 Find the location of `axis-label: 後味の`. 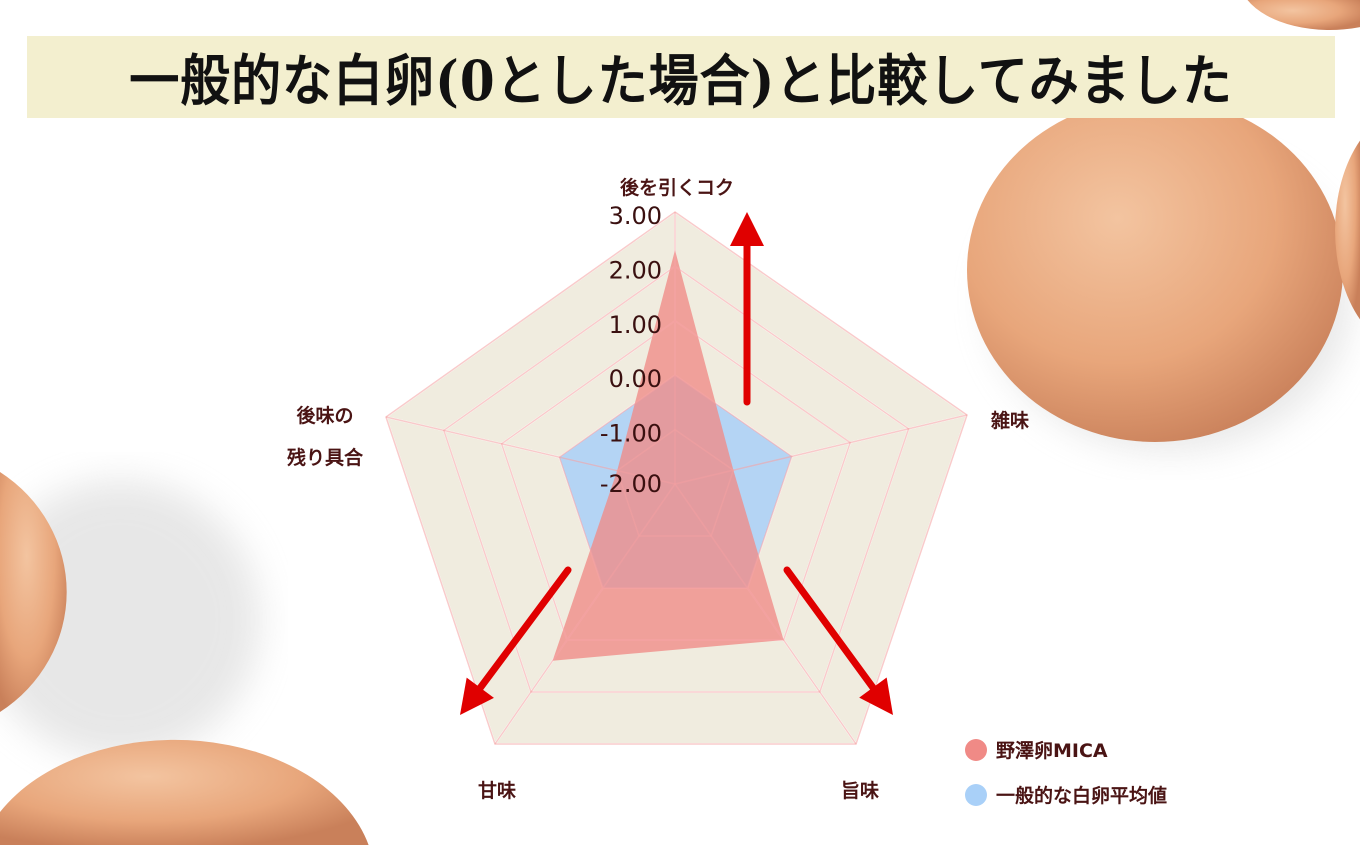

axis-label: 後味の is located at coordinates (324, 415).